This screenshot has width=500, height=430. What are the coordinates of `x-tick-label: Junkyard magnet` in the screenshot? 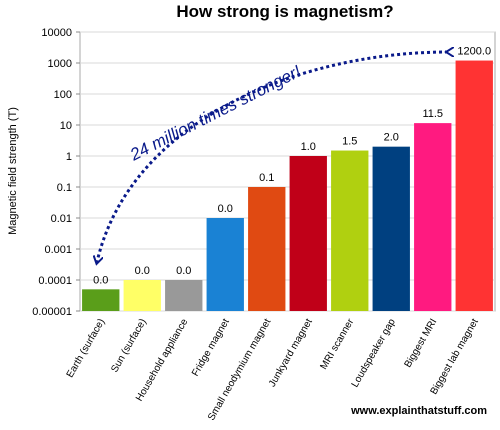 It's located at (291, 353).